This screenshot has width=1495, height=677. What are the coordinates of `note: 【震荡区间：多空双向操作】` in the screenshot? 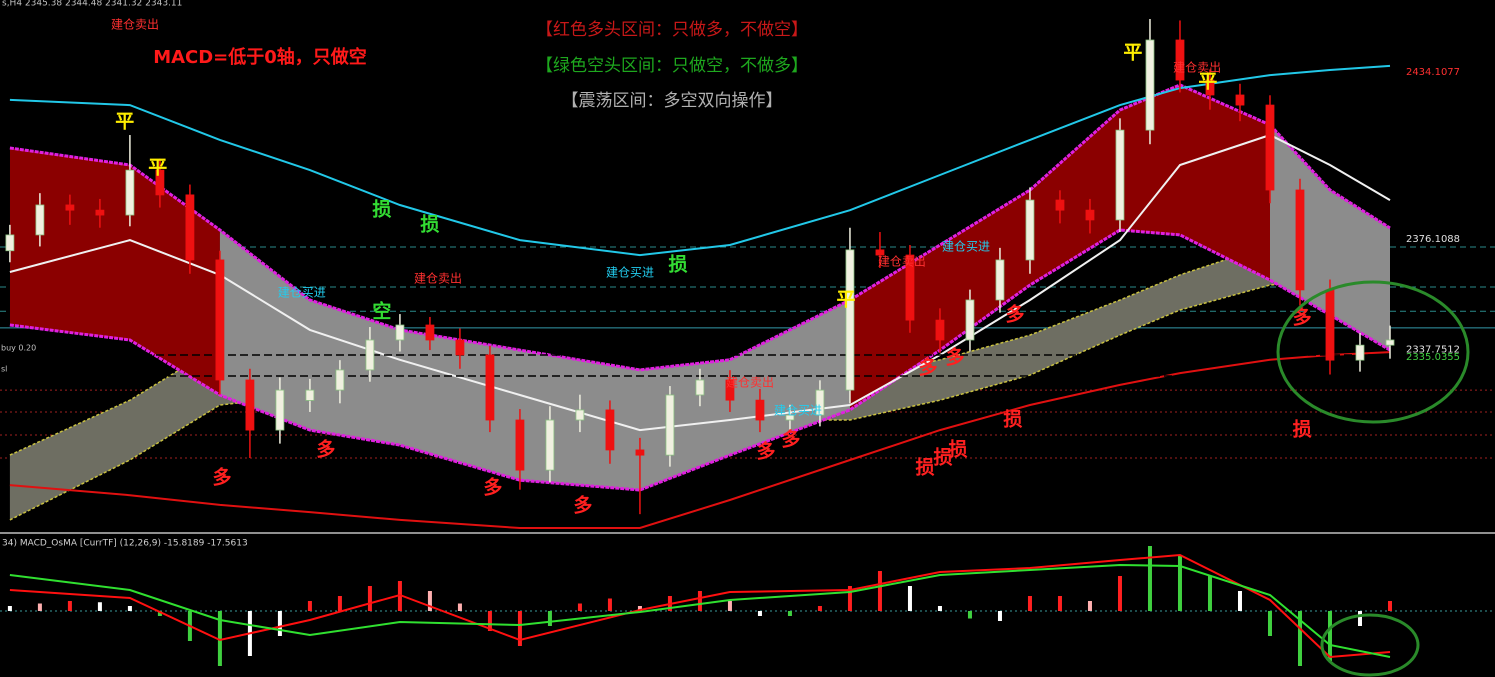 It's located at (672, 101).